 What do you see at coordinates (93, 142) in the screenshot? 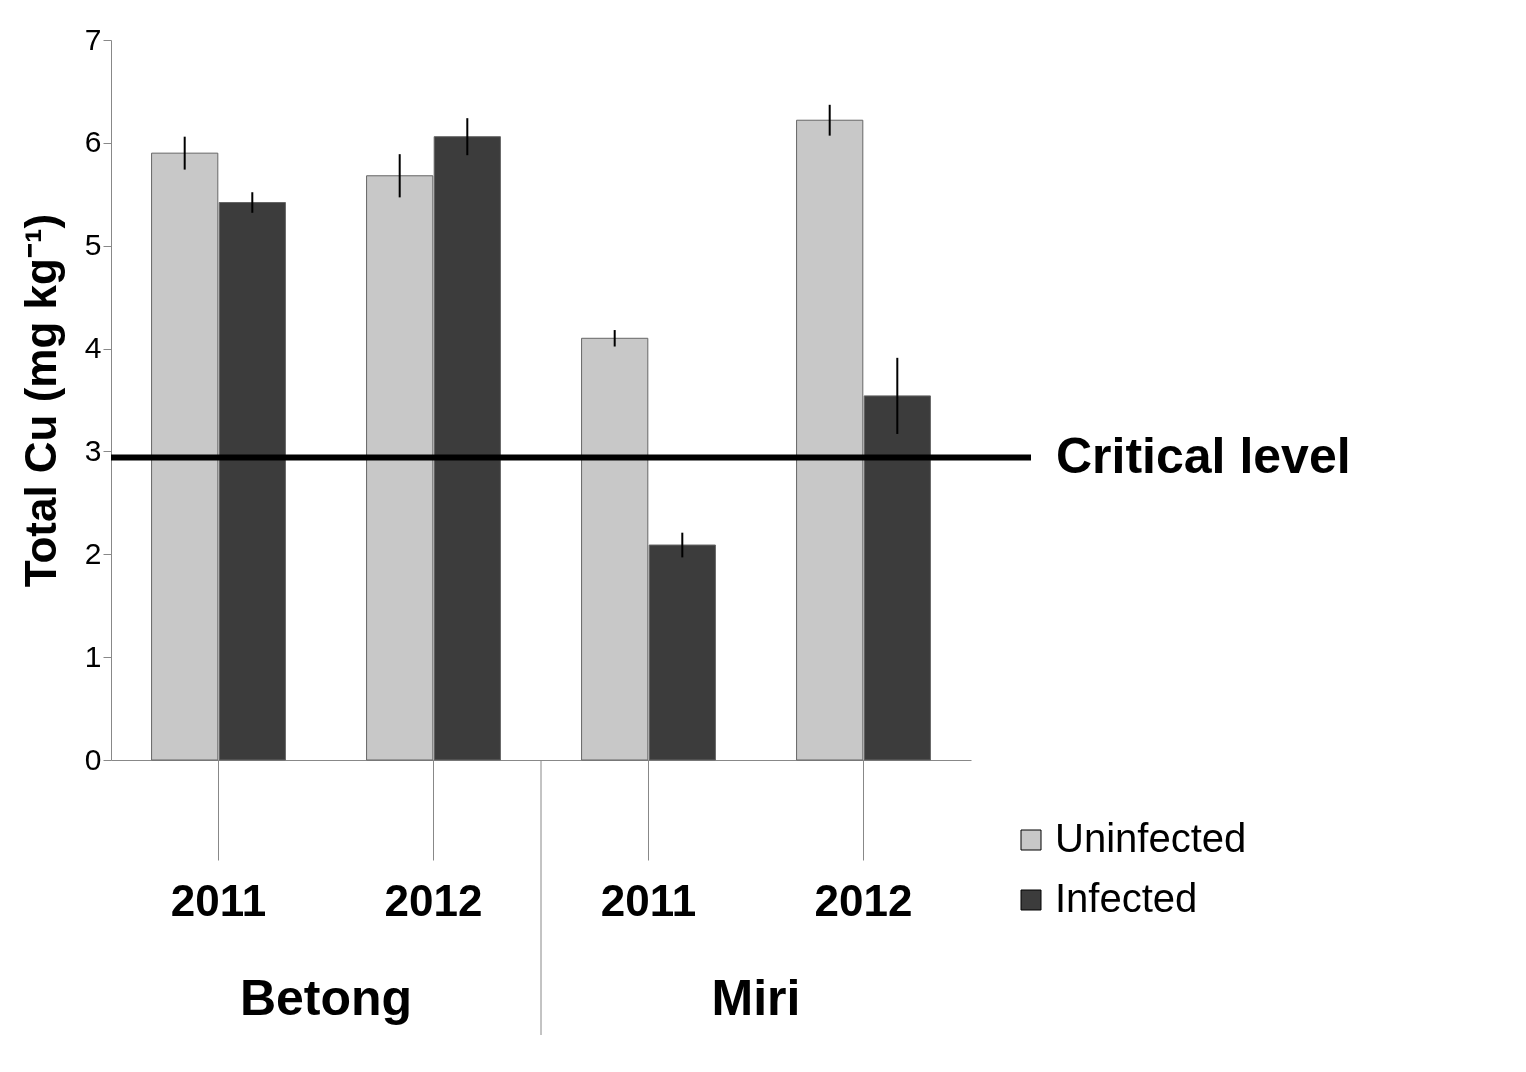
I see `y-tick-label: 6` at bounding box center [93, 142].